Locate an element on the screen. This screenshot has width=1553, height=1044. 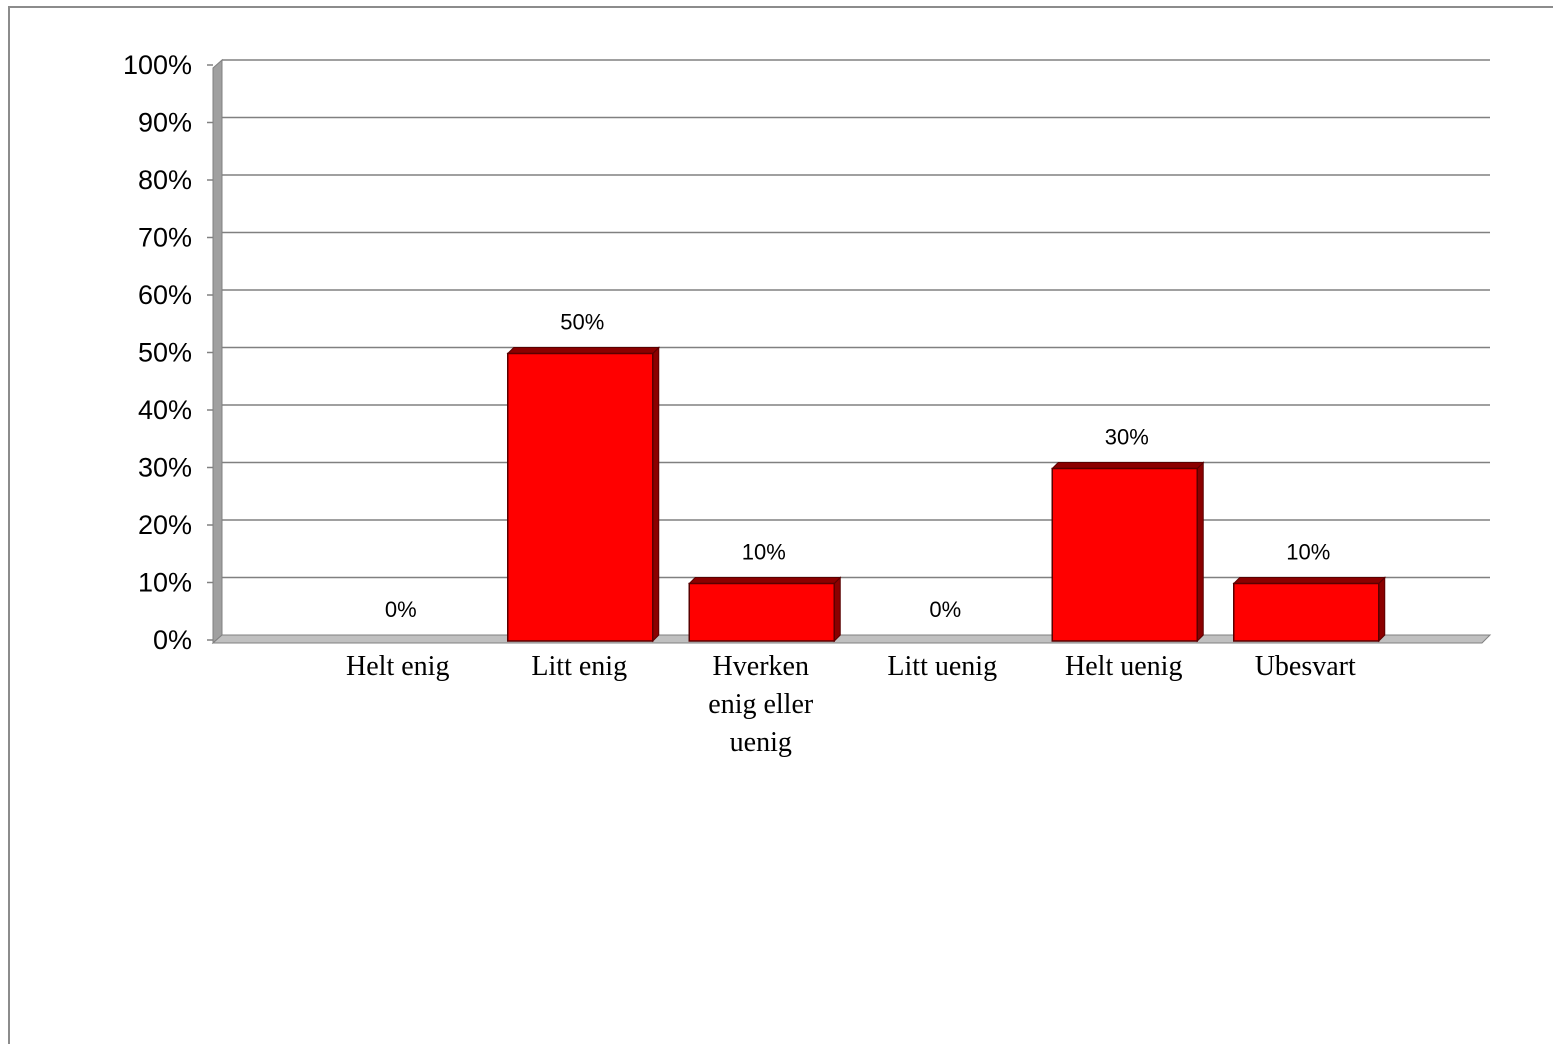
x-category-label: Litt enig is located at coordinates (579, 666).